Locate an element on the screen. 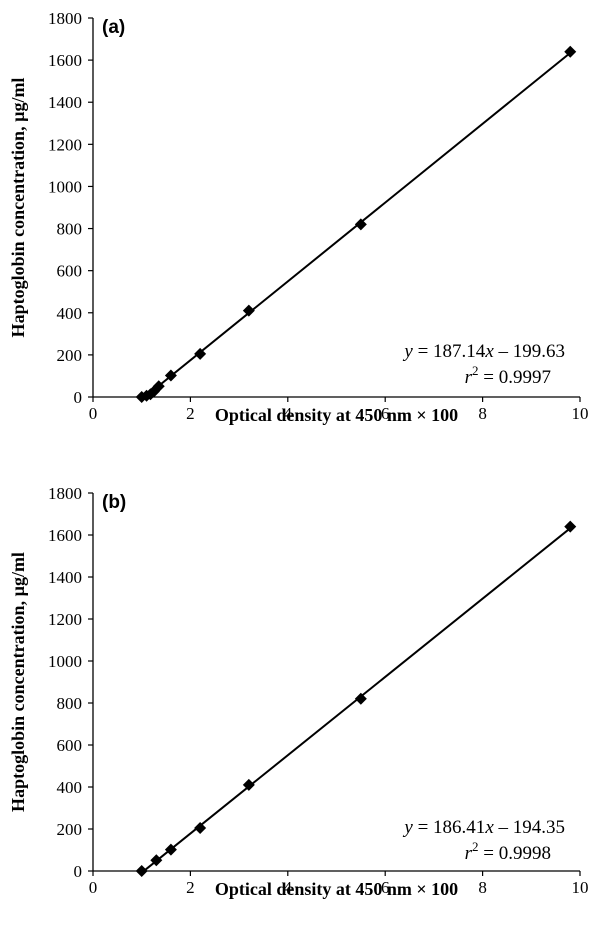  r-squared-value: r2 = 0.9998 is located at coordinates (508, 851).